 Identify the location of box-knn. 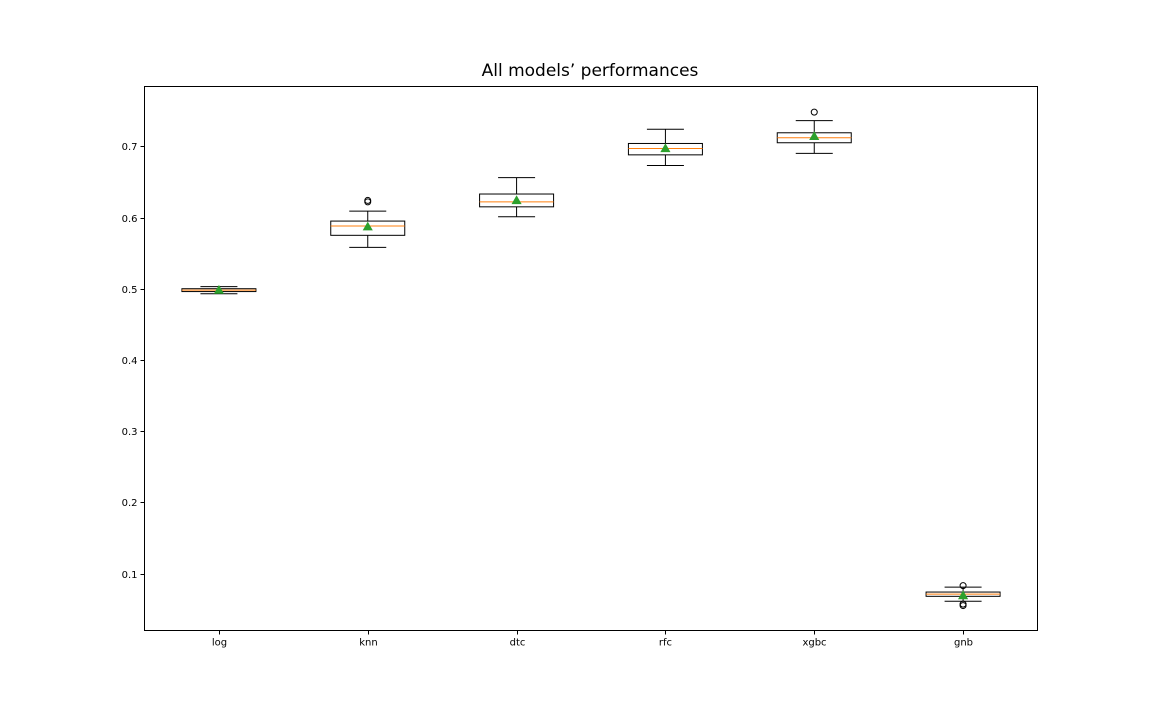
(368, 222).